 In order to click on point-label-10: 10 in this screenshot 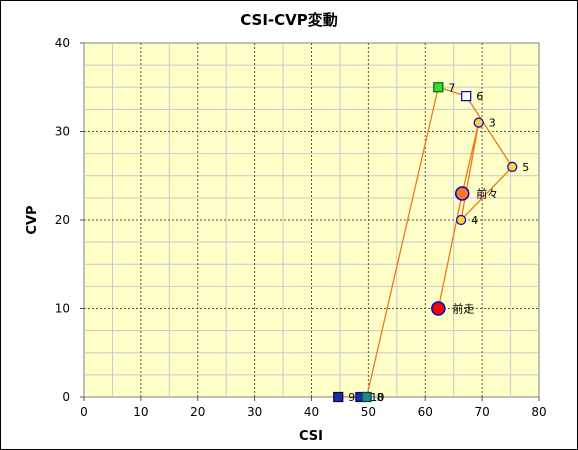, I will do `click(377, 397)`.